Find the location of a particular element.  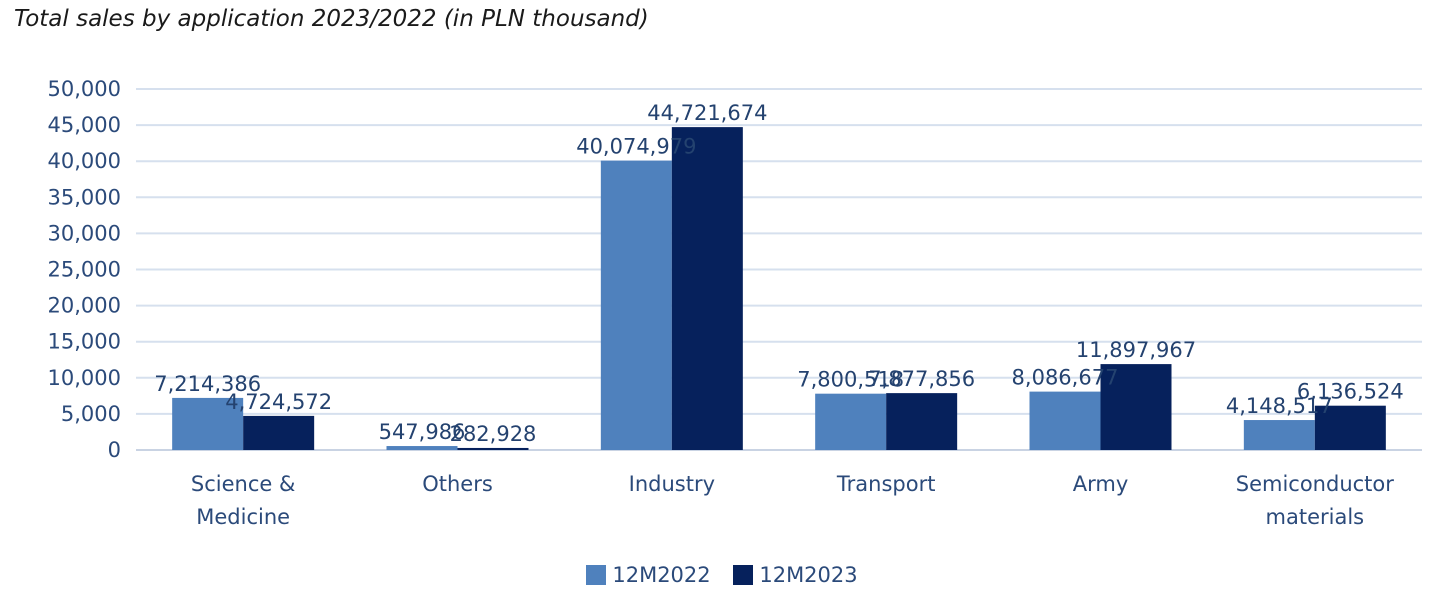

legend-label-12m2022: 12M2022 is located at coordinates (661, 575).